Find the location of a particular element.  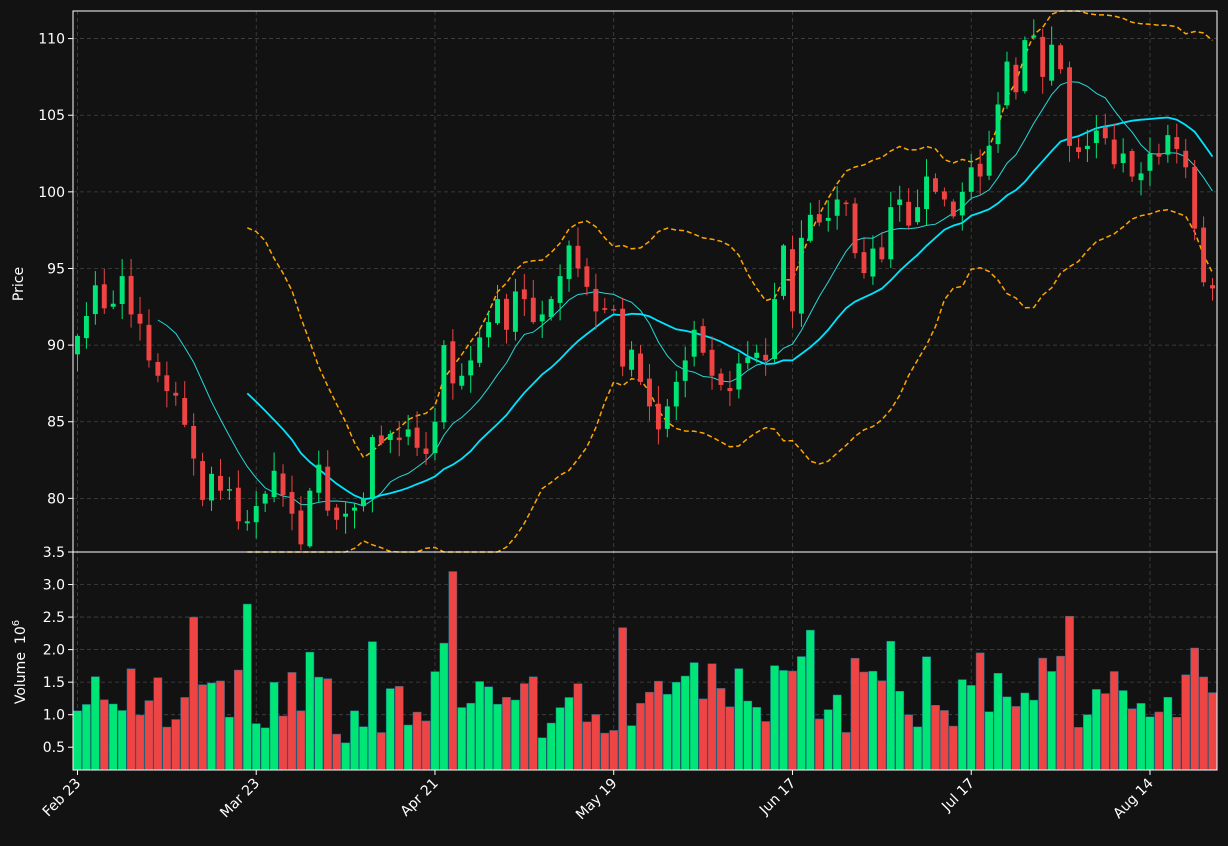

price-tick-label: 90 is located at coordinates (56, 346).